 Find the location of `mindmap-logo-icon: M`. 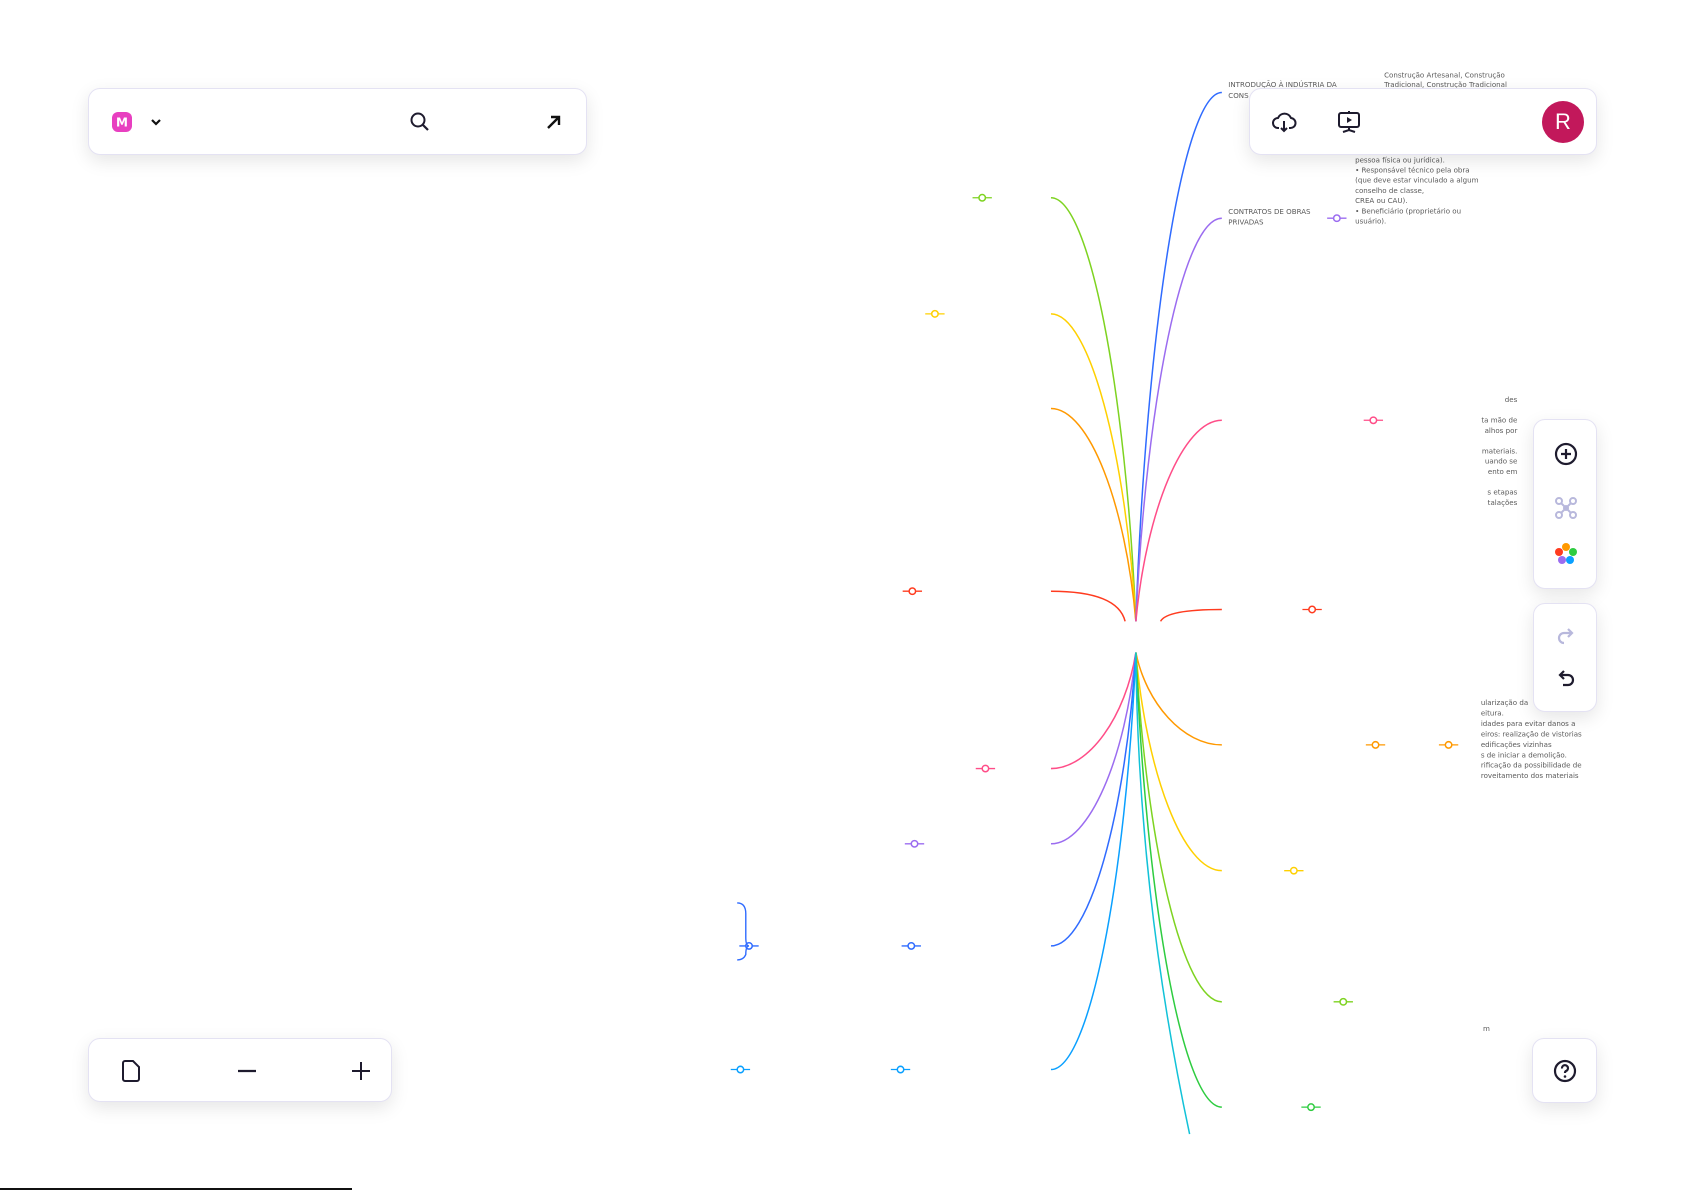

mindmap-logo-icon: M is located at coordinates (122, 122).